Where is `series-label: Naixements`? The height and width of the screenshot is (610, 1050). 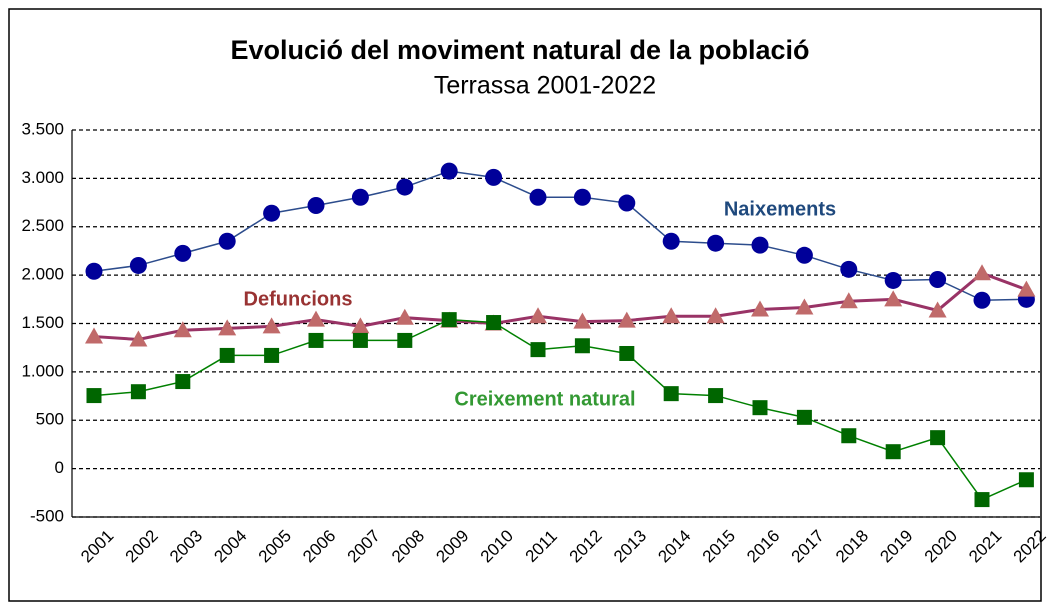
series-label: Naixements is located at coordinates (780, 209).